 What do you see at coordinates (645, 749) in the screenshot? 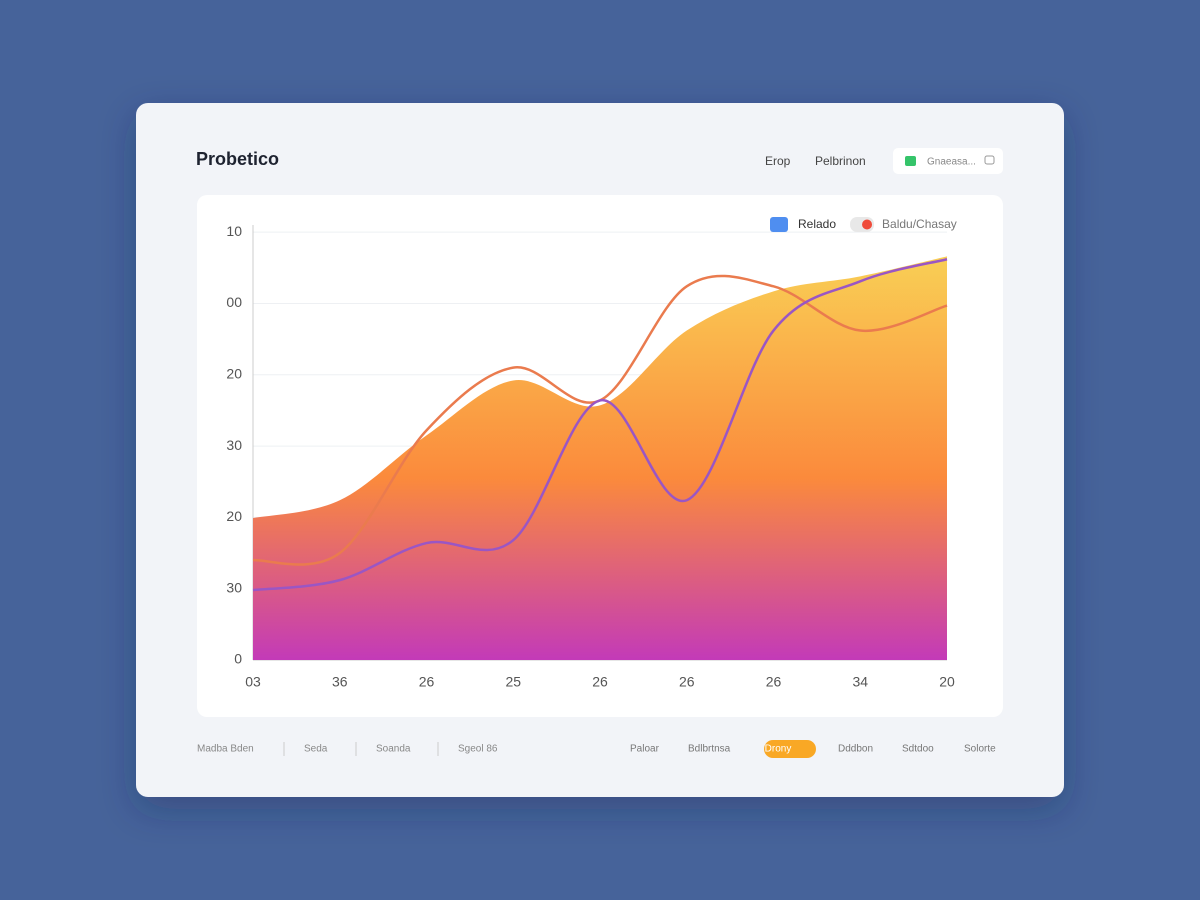
I see `footer-tab: Paloar` at bounding box center [645, 749].